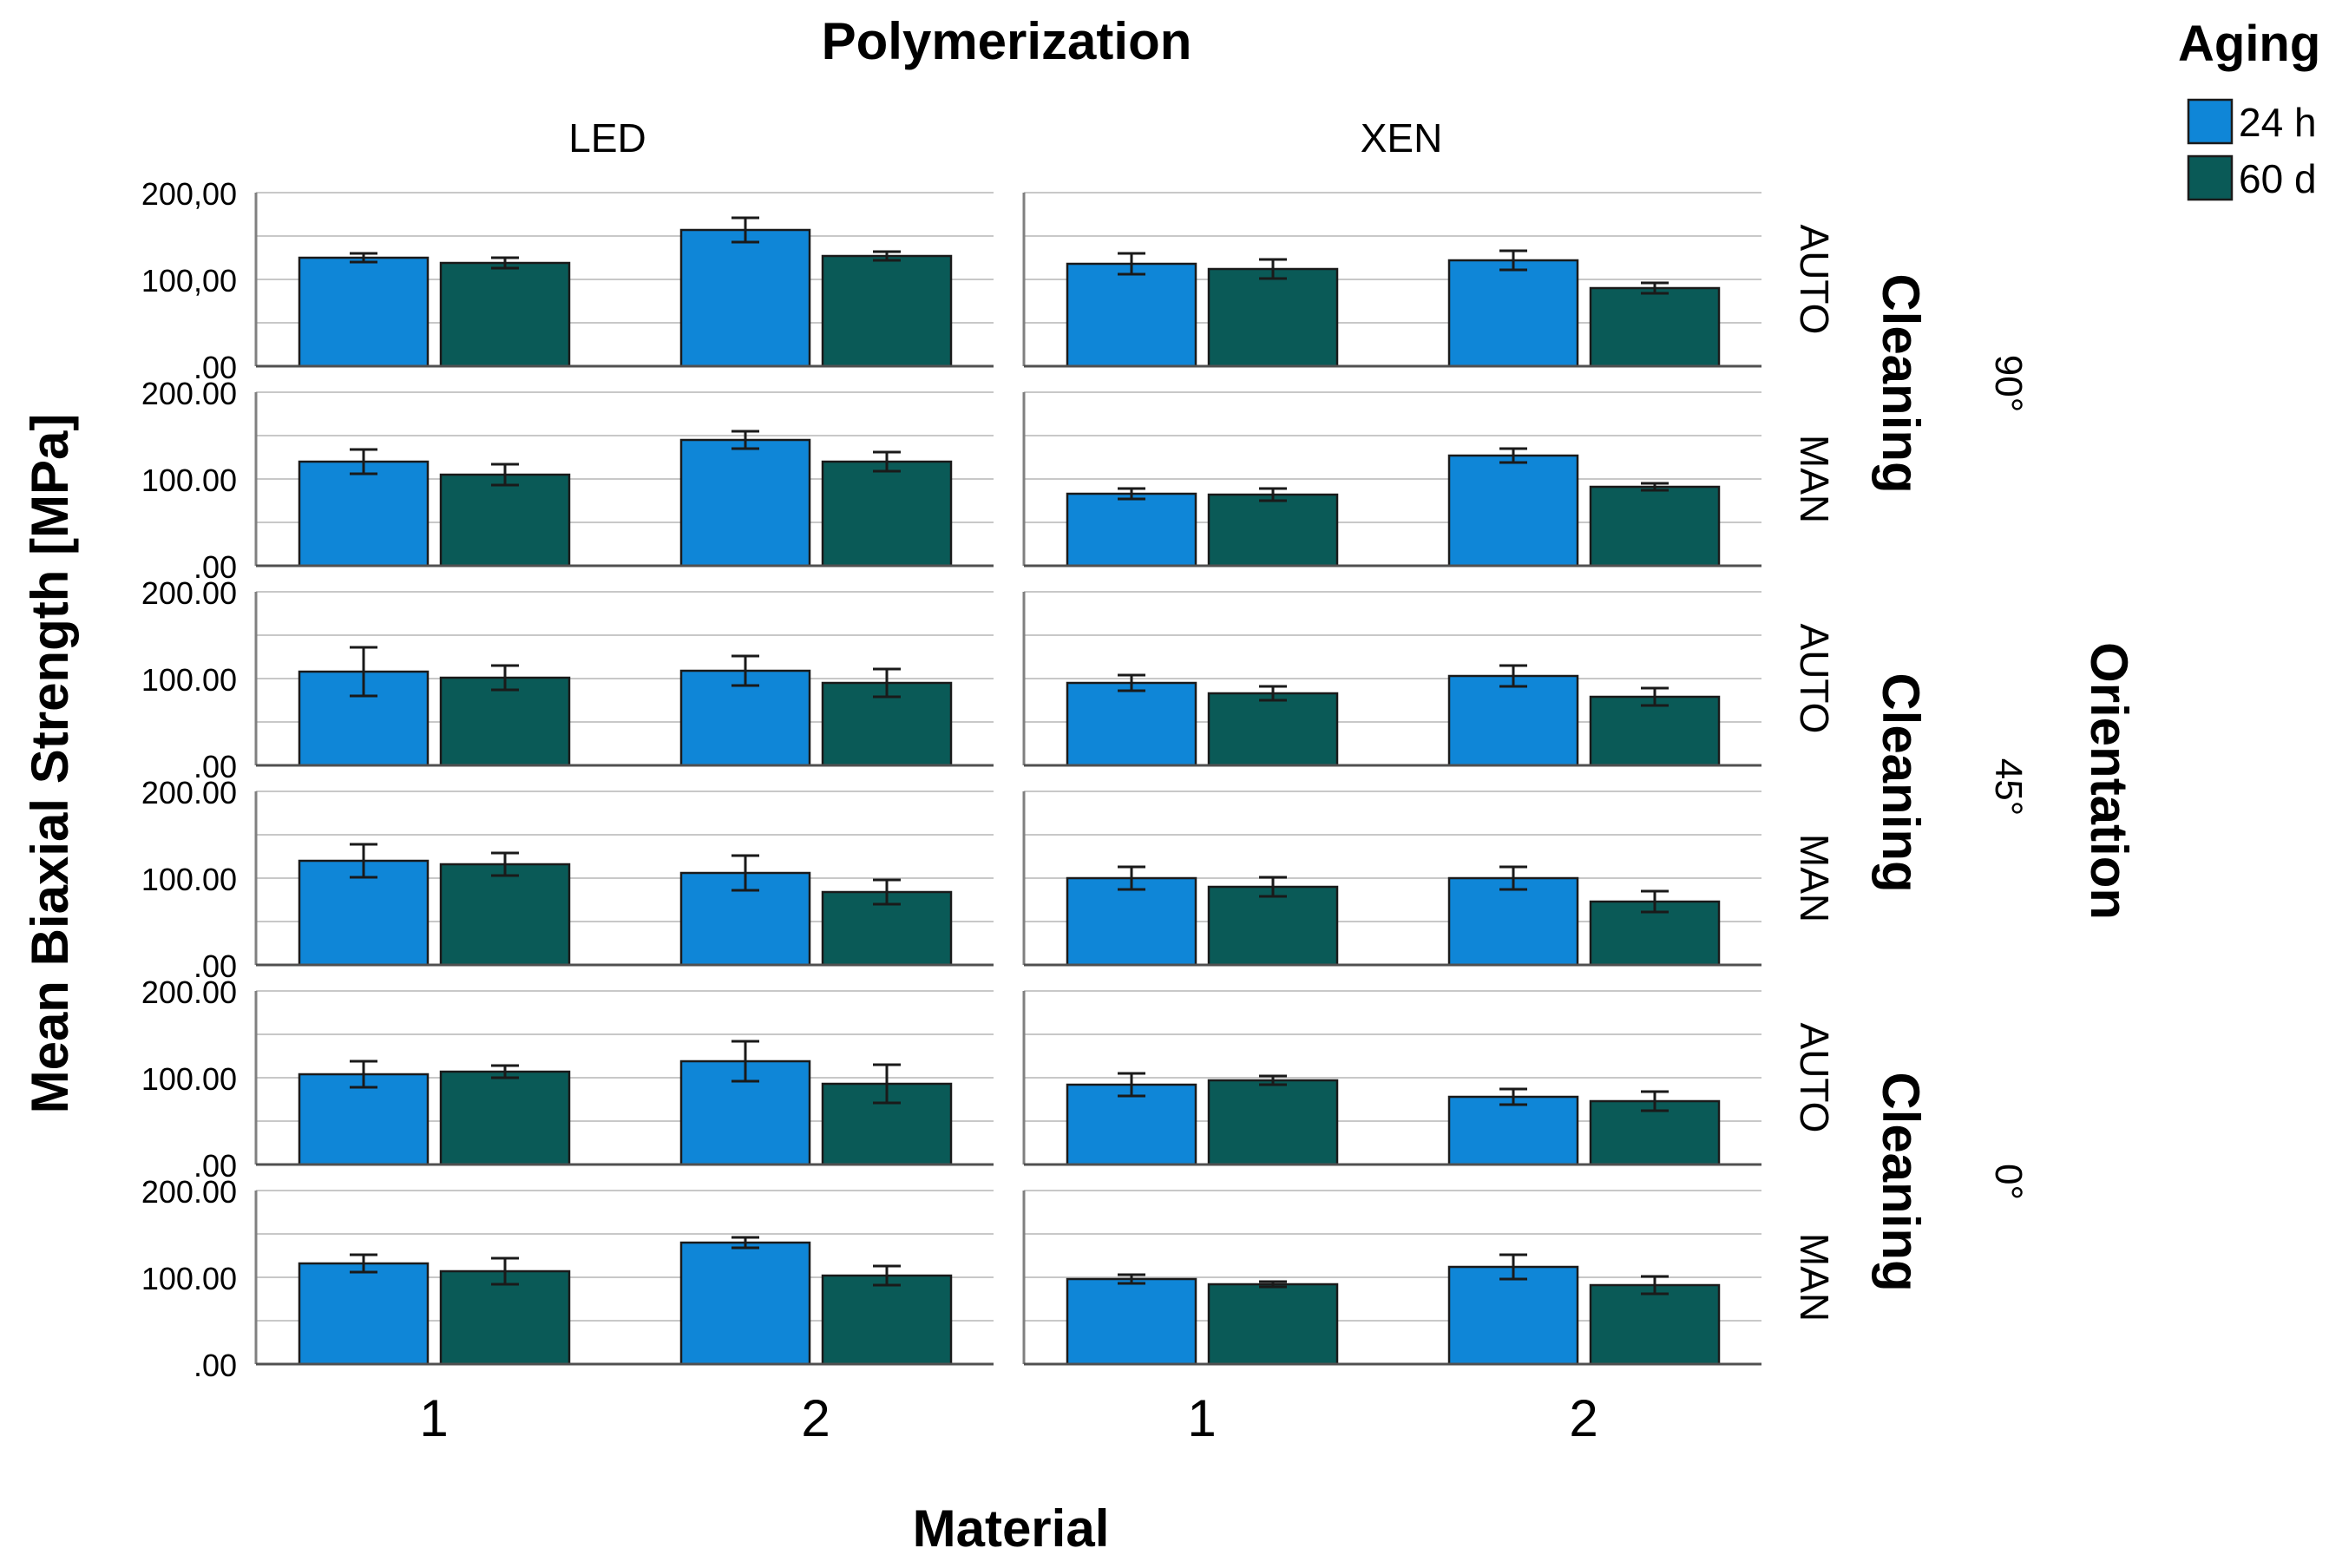 This screenshot has width=2342, height=1568. Describe the element at coordinates (189, 194) in the screenshot. I see `y-tick-label: 200,00` at that location.